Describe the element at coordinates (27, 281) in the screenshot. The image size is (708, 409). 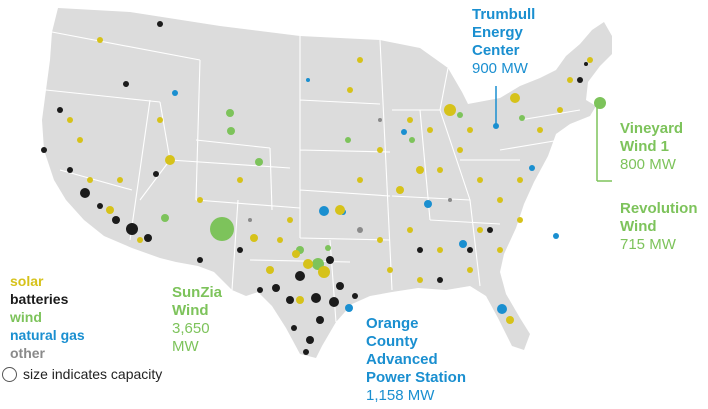
I see `legend-solar: solar` at that location.